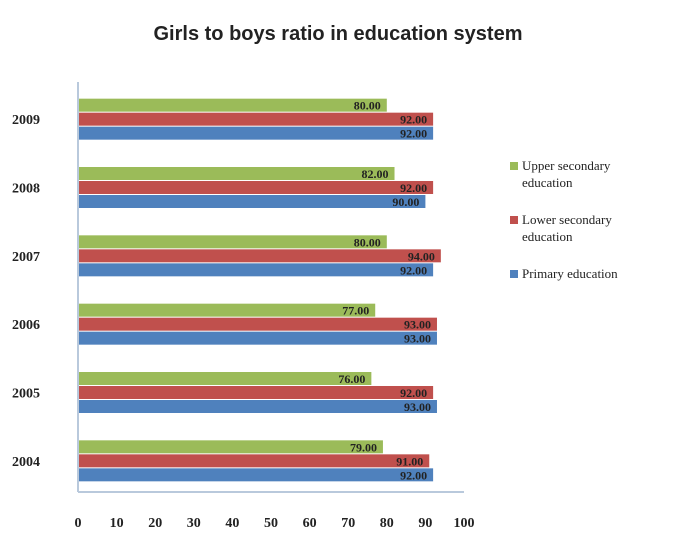  Describe the element at coordinates (155, 523) in the screenshot. I see `x-tick-label: 20` at that location.